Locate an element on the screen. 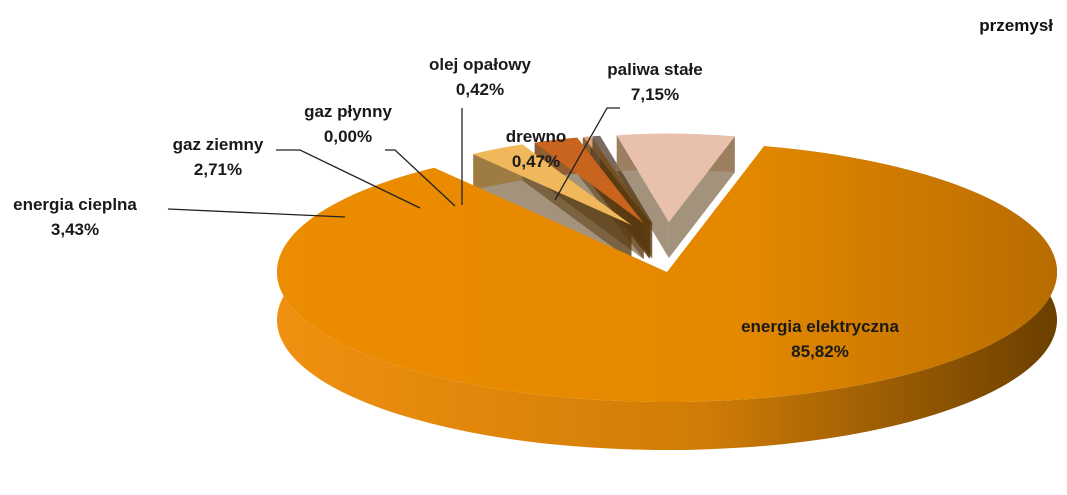 This screenshot has width=1067, height=495. slice-label-6: paliwa stałe is located at coordinates (654, 69).